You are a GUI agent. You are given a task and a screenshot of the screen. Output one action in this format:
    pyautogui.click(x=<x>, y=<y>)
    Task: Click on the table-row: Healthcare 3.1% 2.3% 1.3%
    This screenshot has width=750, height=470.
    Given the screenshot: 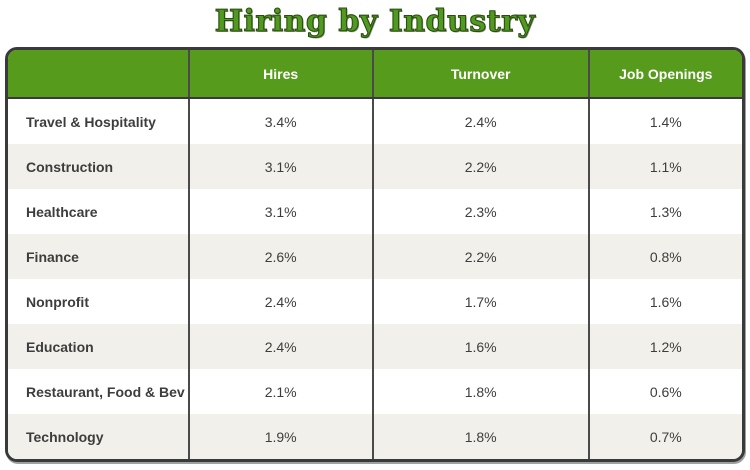 What is the action you would take?
    pyautogui.click(x=375, y=211)
    